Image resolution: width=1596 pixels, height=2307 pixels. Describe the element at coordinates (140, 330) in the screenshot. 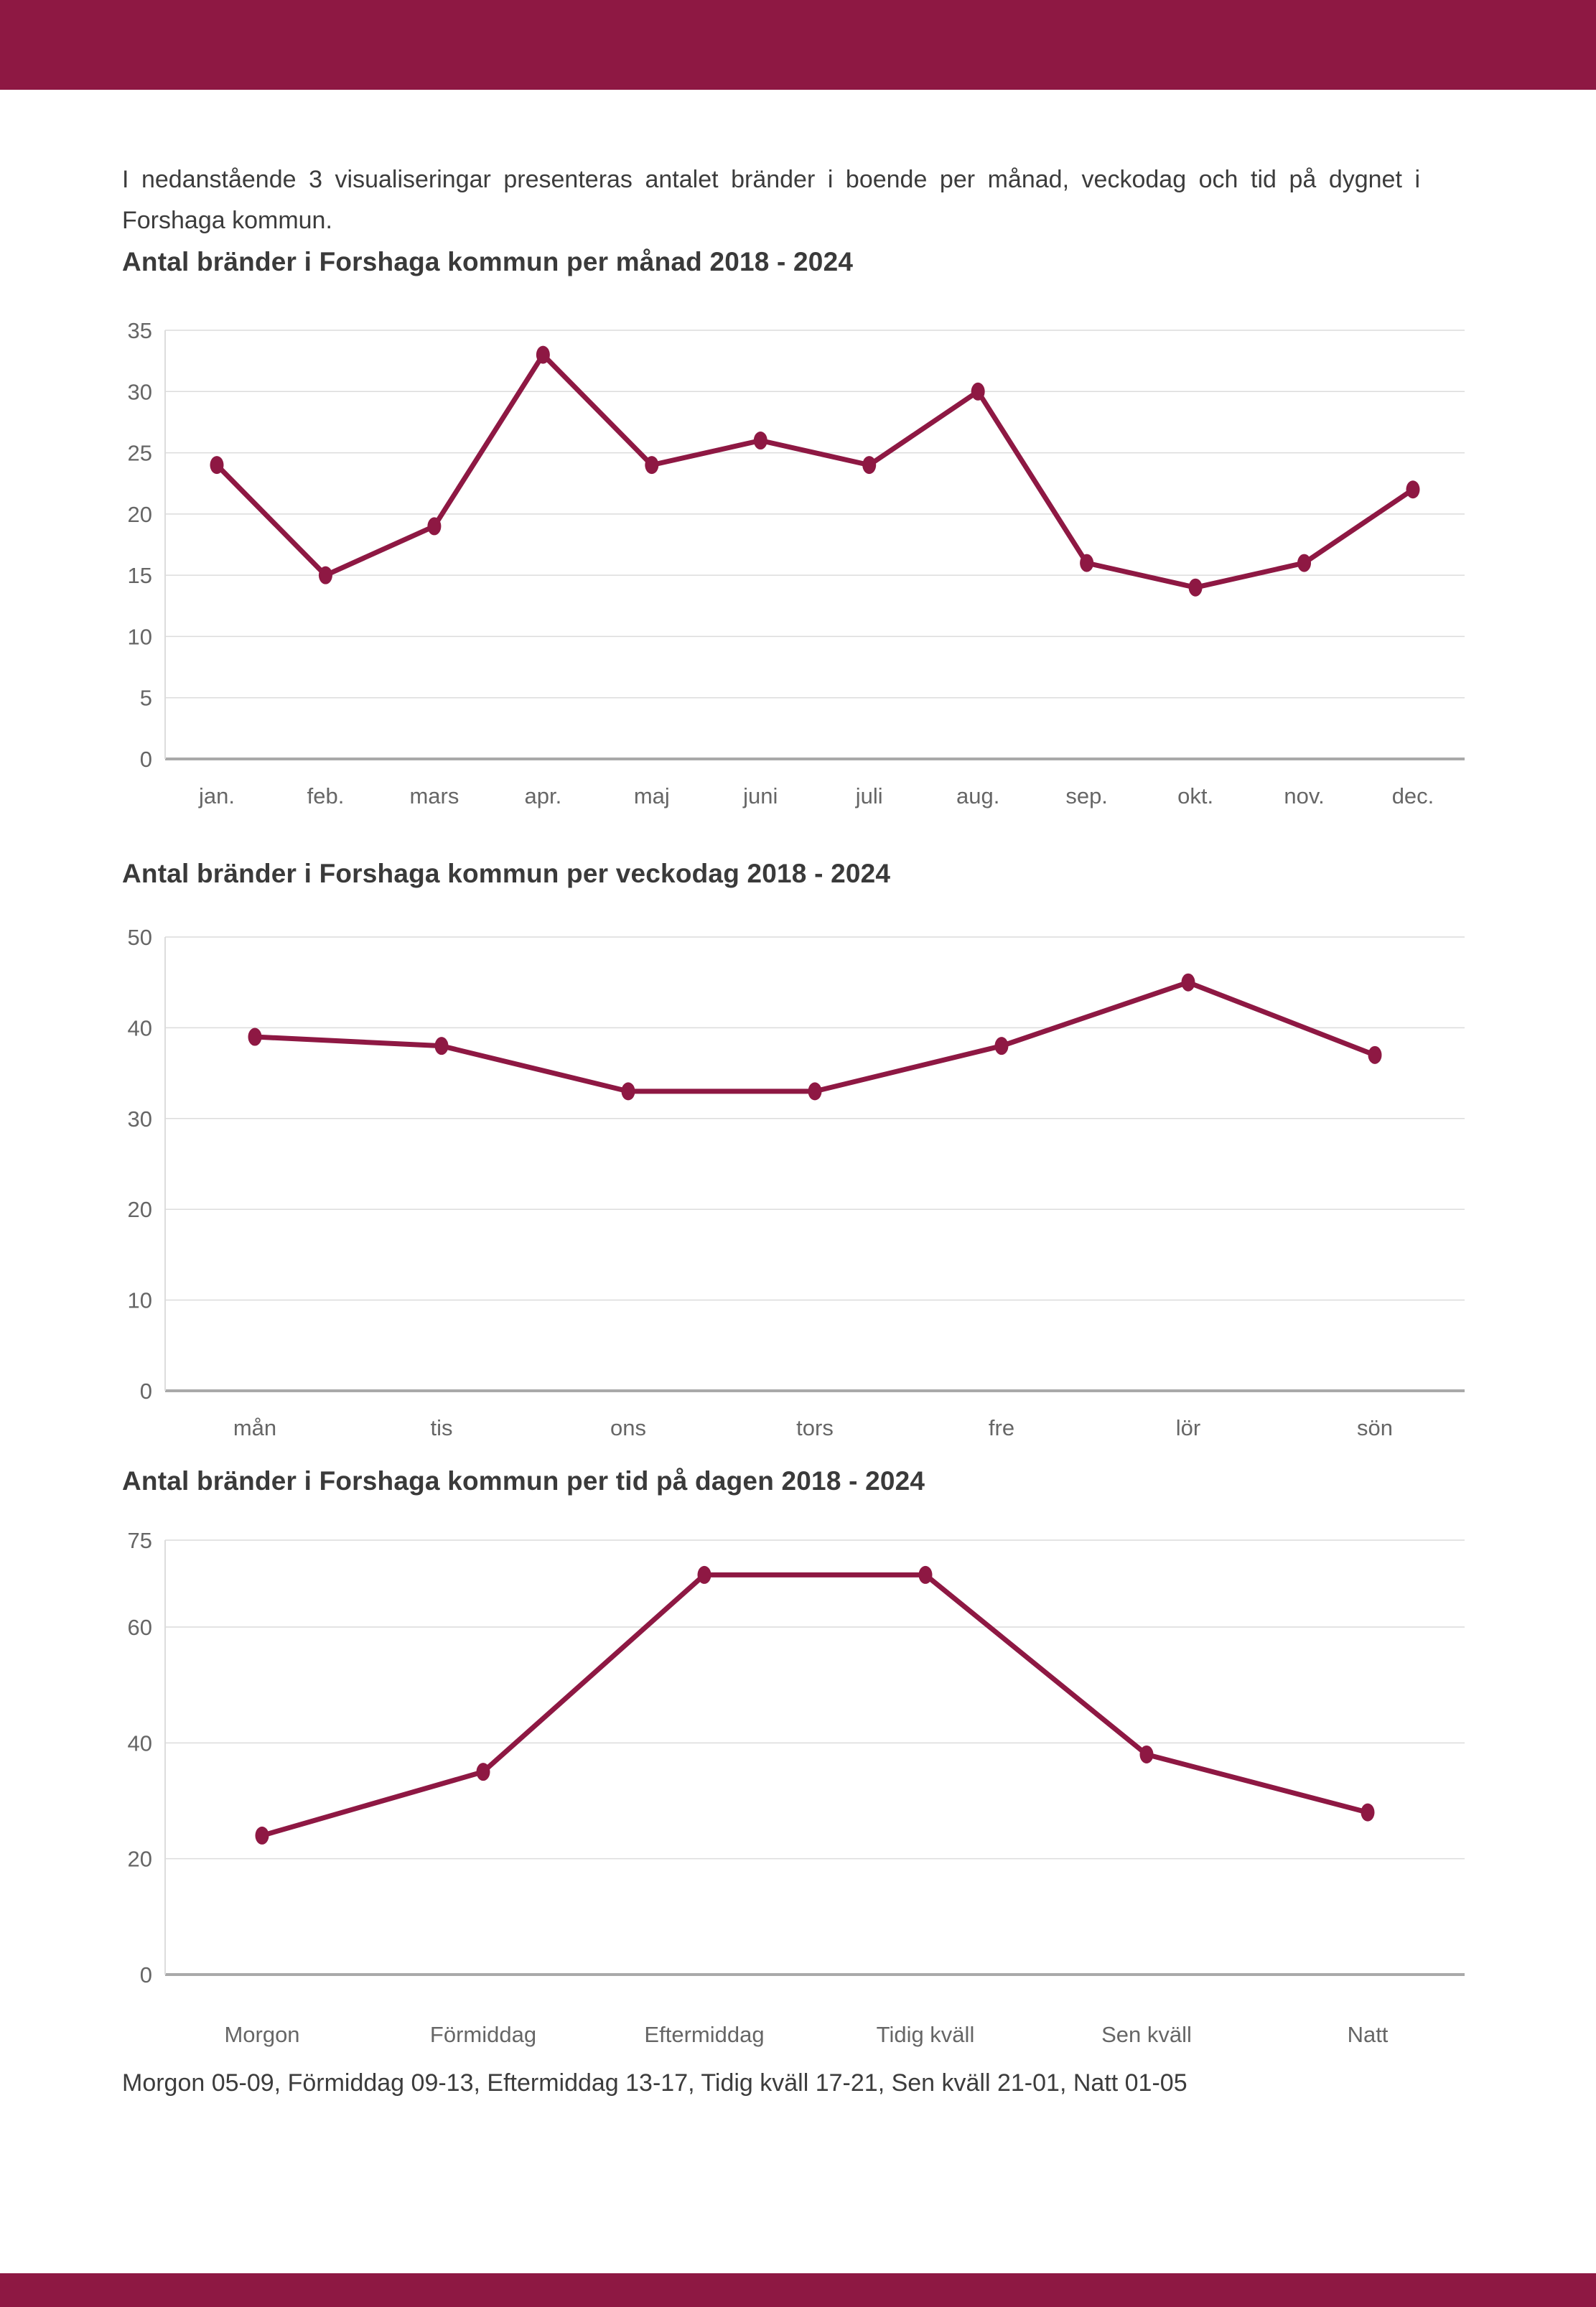

I see `y-tick-label: 35` at that location.